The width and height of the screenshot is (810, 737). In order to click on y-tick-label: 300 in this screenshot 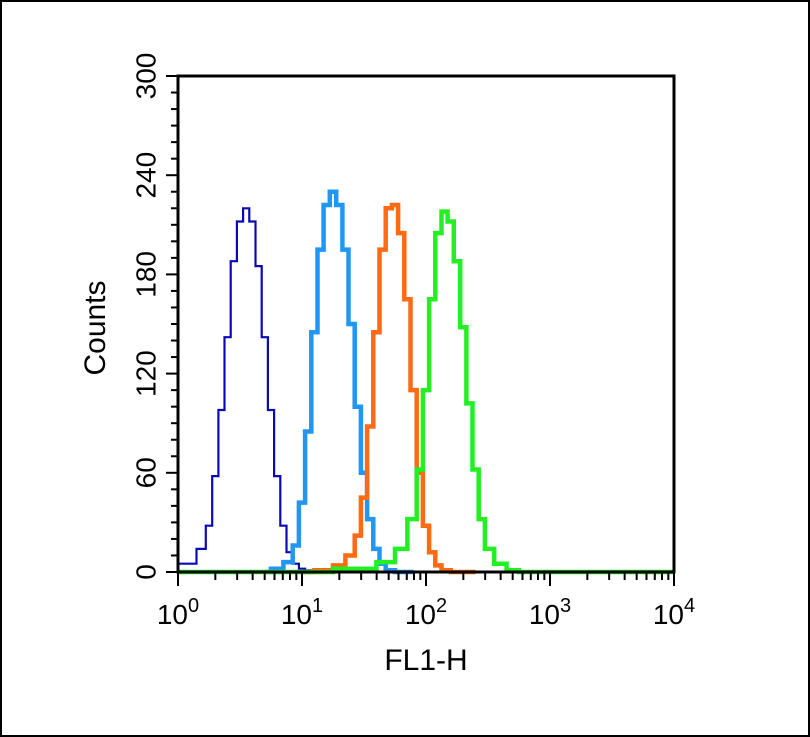, I will do `click(146, 76)`.